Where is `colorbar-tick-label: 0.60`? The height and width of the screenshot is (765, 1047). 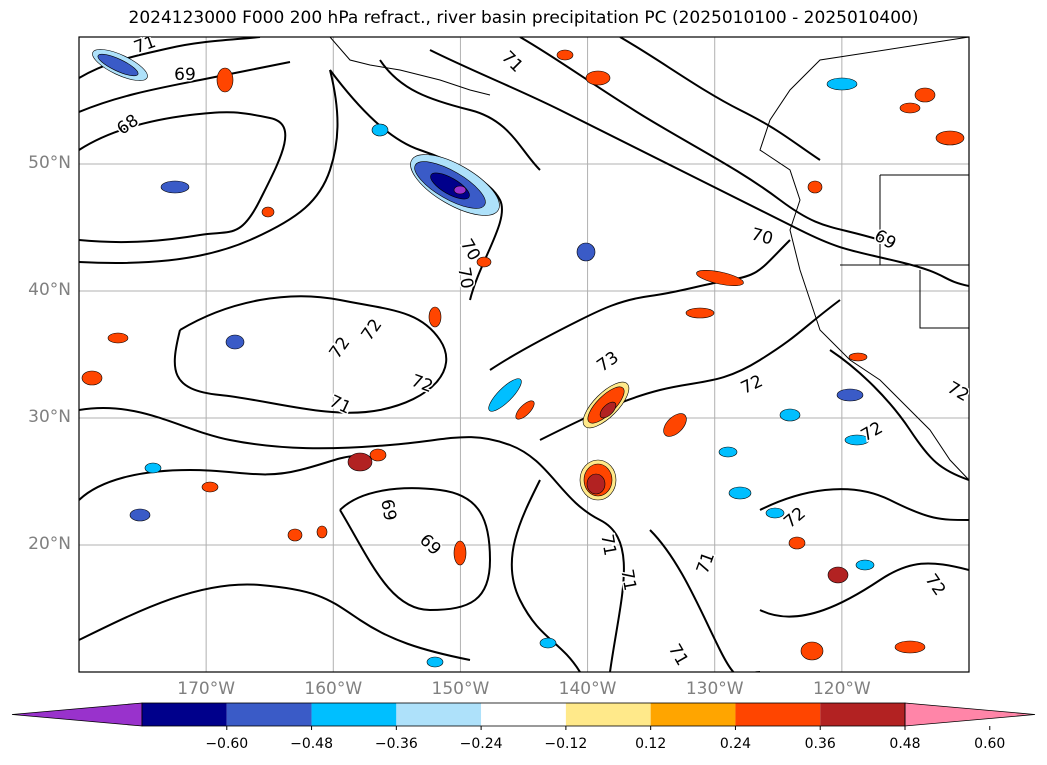 colorbar-tick-label: 0.60 is located at coordinates (990, 744).